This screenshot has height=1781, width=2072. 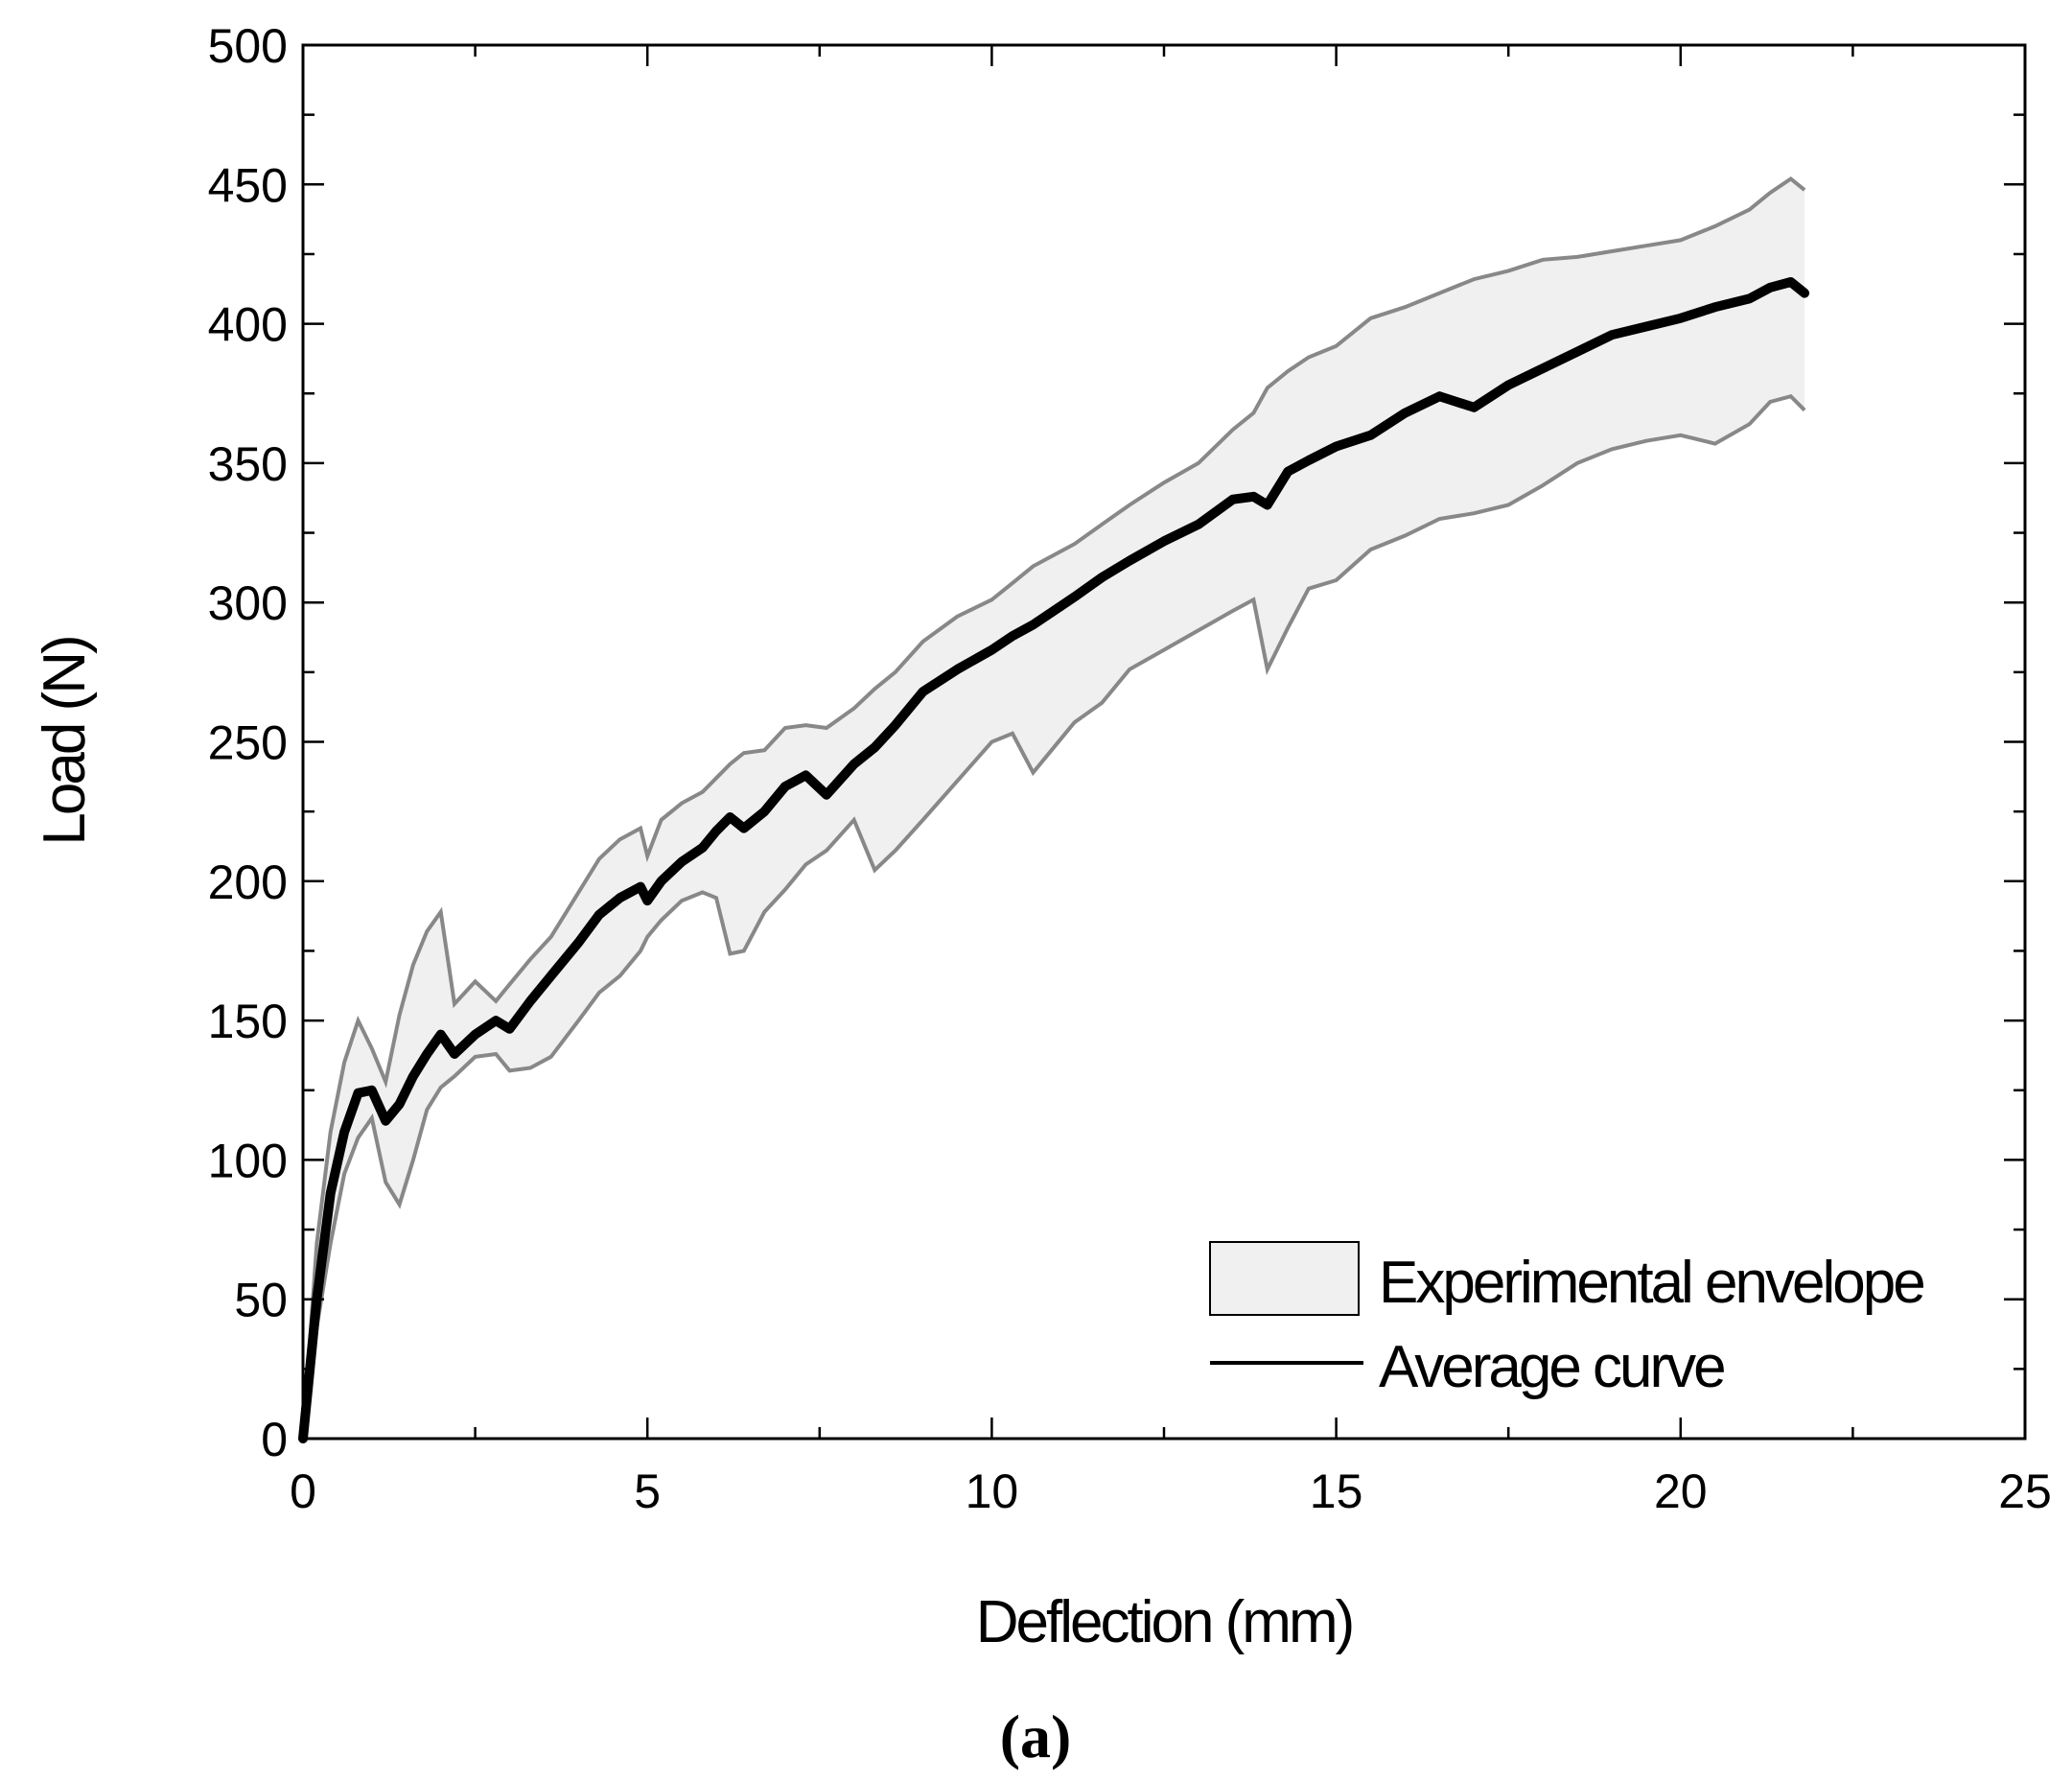 I want to click on x-tick-label: 10, so click(x=992, y=1491).